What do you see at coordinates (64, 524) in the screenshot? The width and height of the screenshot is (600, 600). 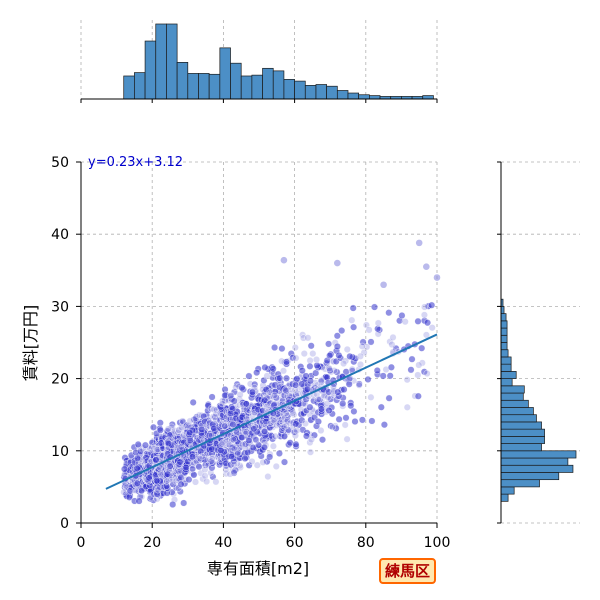 I see `y-tick-label: 0` at bounding box center [64, 524].